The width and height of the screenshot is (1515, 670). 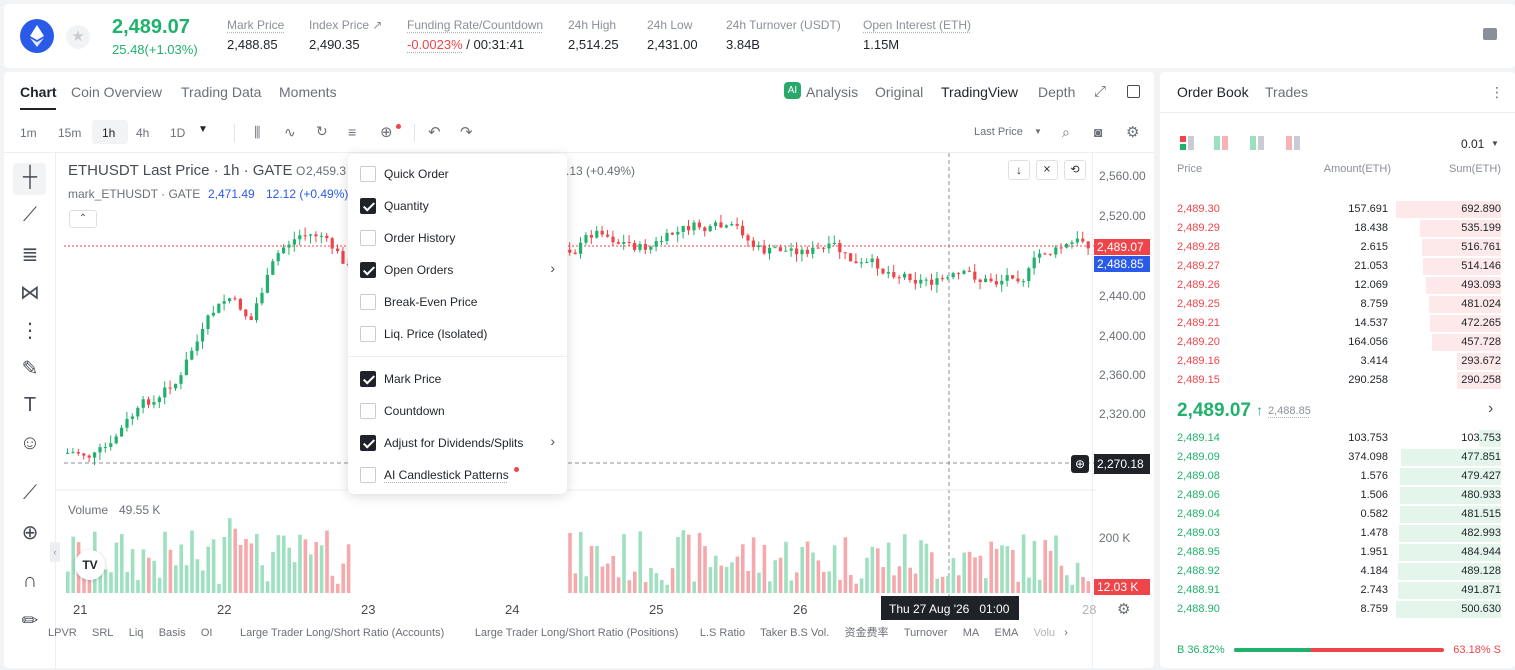 What do you see at coordinates (1098, 132) in the screenshot?
I see `camera-icon: ◙` at bounding box center [1098, 132].